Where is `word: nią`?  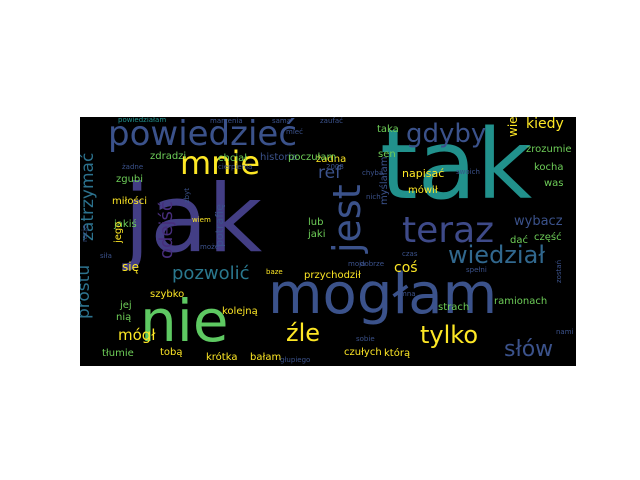 word: nią is located at coordinates (124, 317).